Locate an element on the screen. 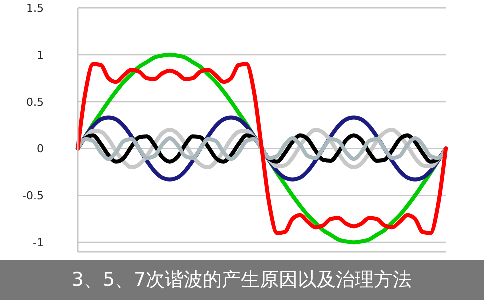 Image resolution: width=484 pixels, height=300 pixels. y-tick-label: 1 is located at coordinates (40, 55).